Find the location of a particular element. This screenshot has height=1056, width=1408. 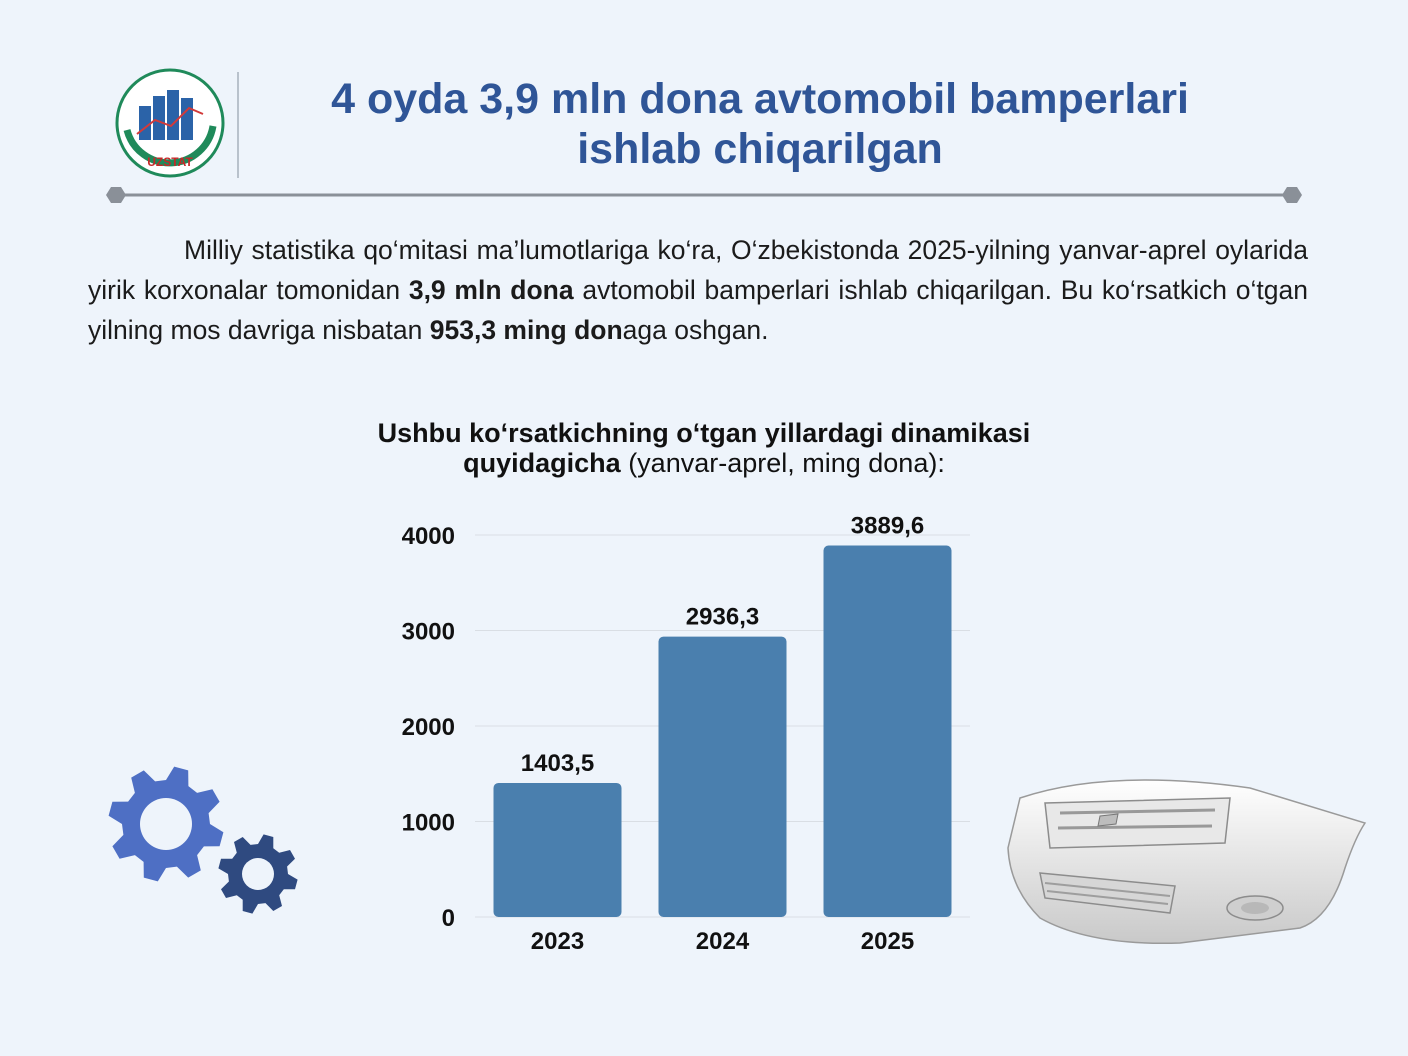

gears-icon is located at coordinates (203, 840).